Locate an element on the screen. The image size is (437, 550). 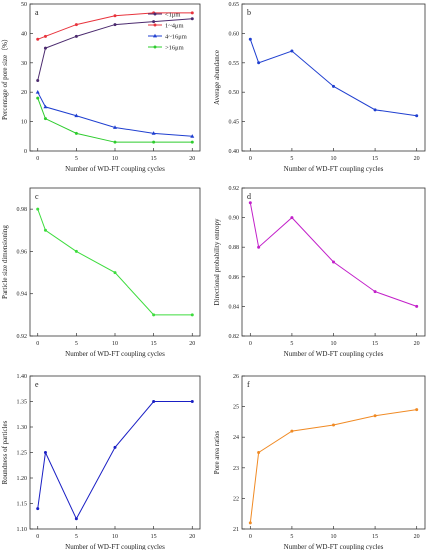
y-tick-label: 0.88 is located at coordinates (234, 248).